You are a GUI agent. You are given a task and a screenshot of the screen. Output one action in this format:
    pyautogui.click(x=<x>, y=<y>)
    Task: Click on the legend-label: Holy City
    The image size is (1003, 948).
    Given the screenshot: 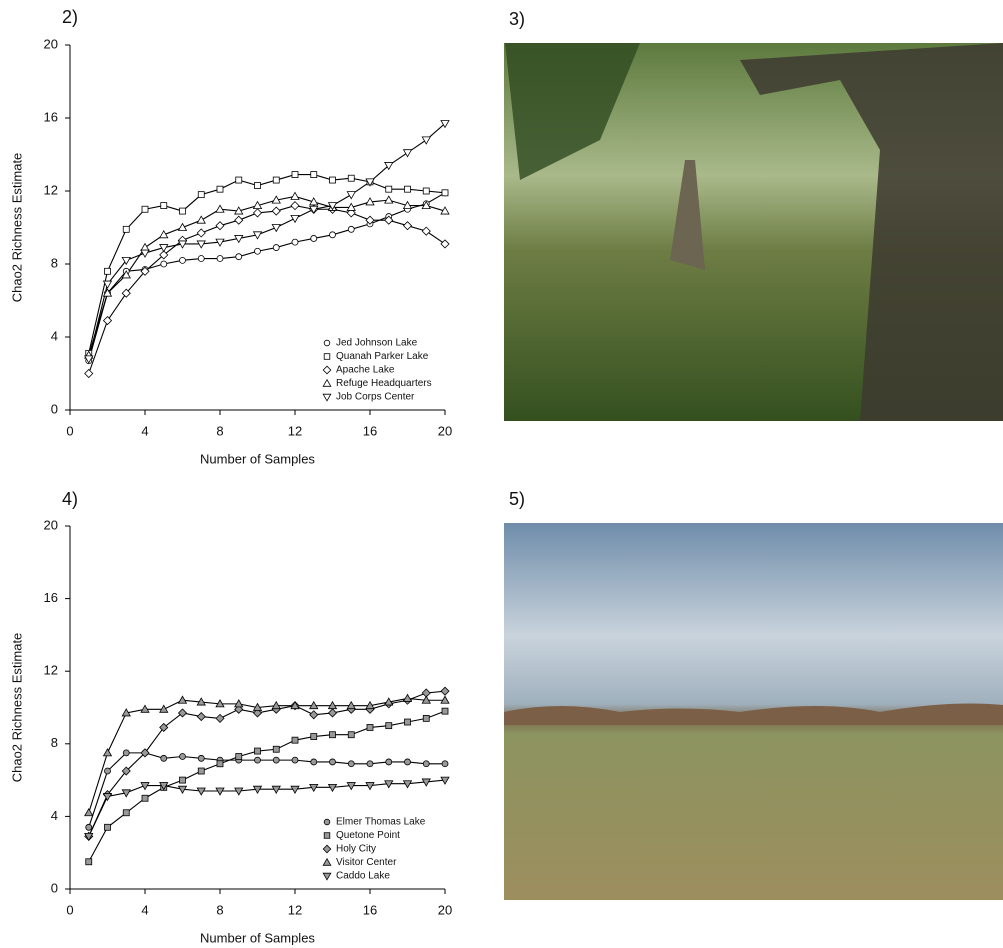 What is the action you would take?
    pyautogui.click(x=356, y=849)
    